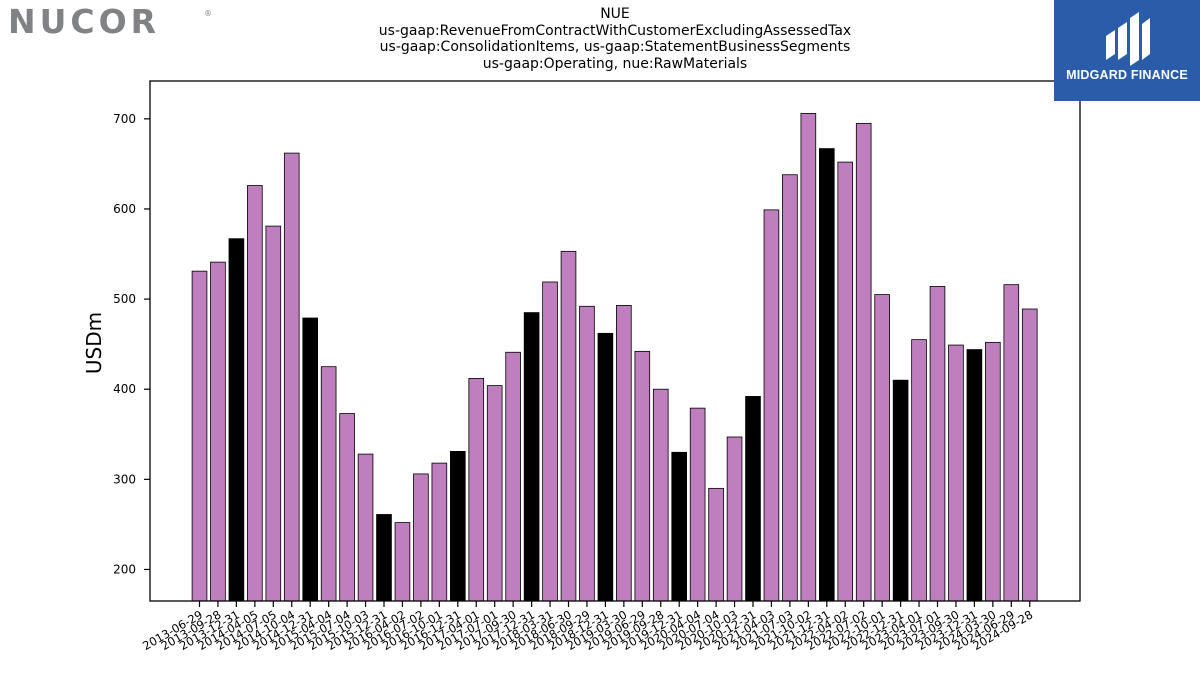 The width and height of the screenshot is (1200, 675). What do you see at coordinates (208, 13) in the screenshot?
I see `registered-mark: ®` at bounding box center [208, 13].